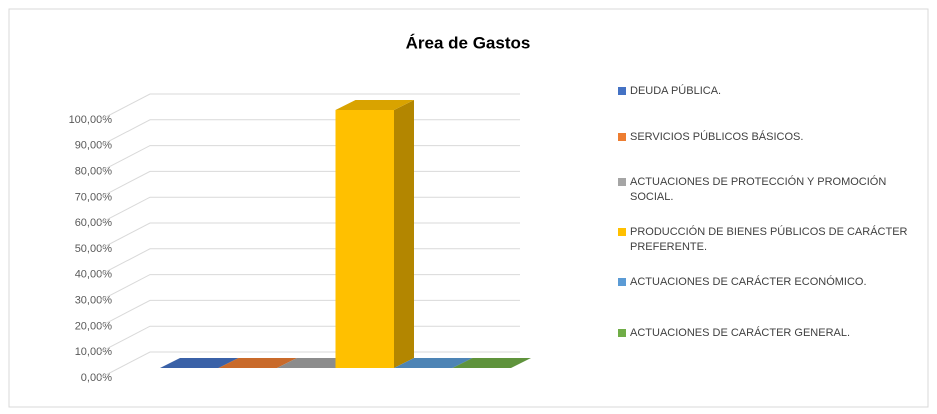 The image size is (937, 414). I want to click on legend-label: SERVICIOS PÚBLICOS BÁSICOS., so click(717, 137).